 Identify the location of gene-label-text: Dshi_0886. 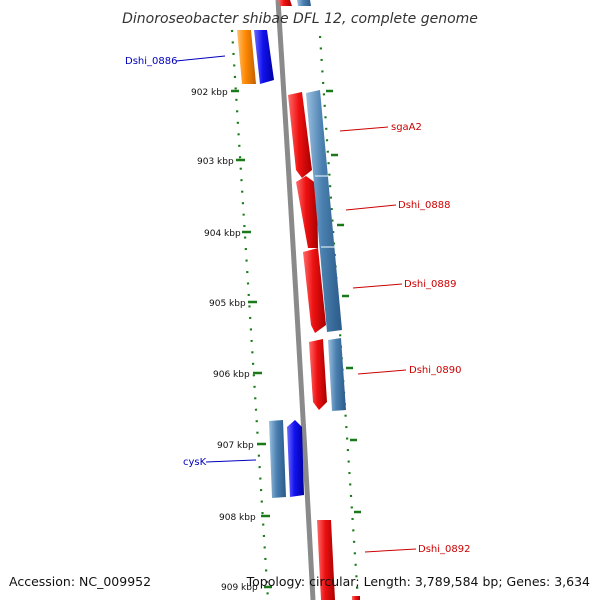
(151, 61).